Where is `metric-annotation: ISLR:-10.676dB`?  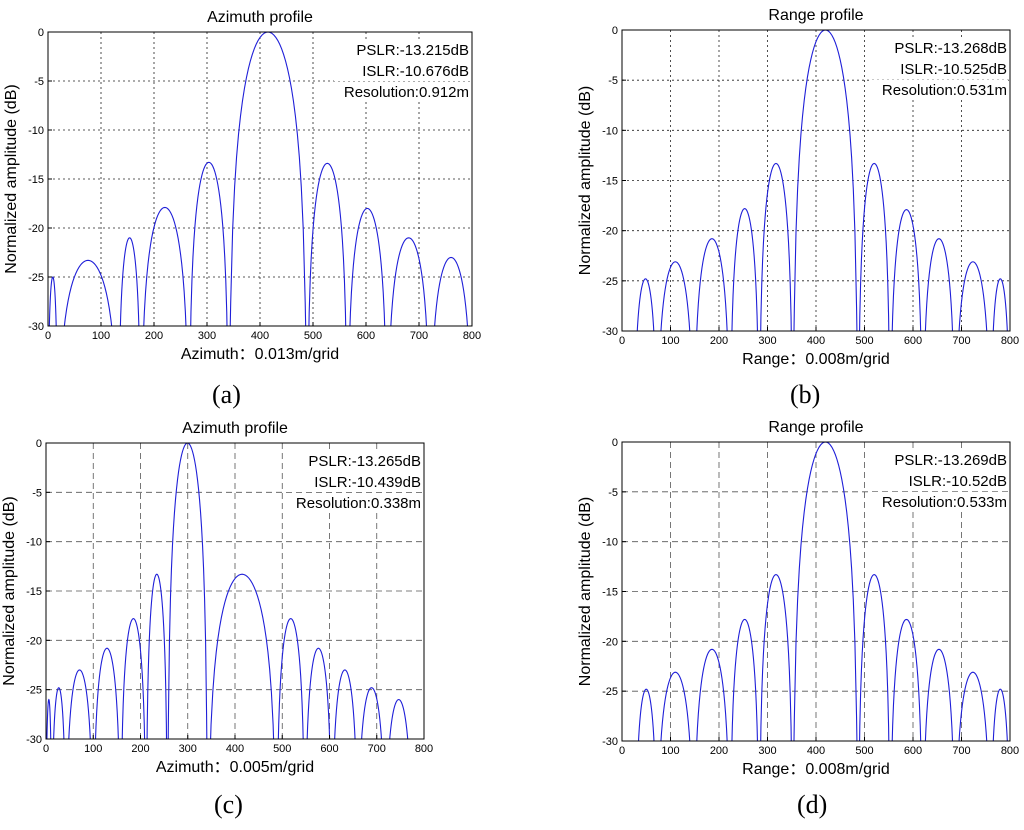 metric-annotation: ISLR:-10.676dB is located at coordinates (415, 71).